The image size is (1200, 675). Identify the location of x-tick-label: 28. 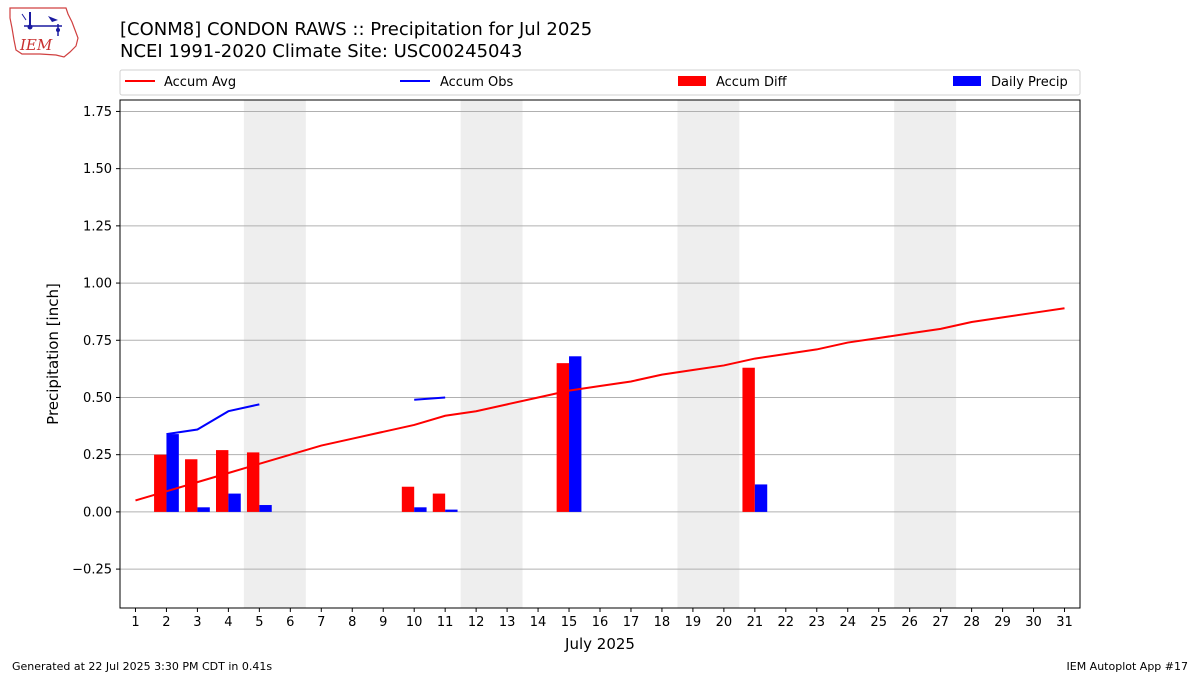
(971, 622).